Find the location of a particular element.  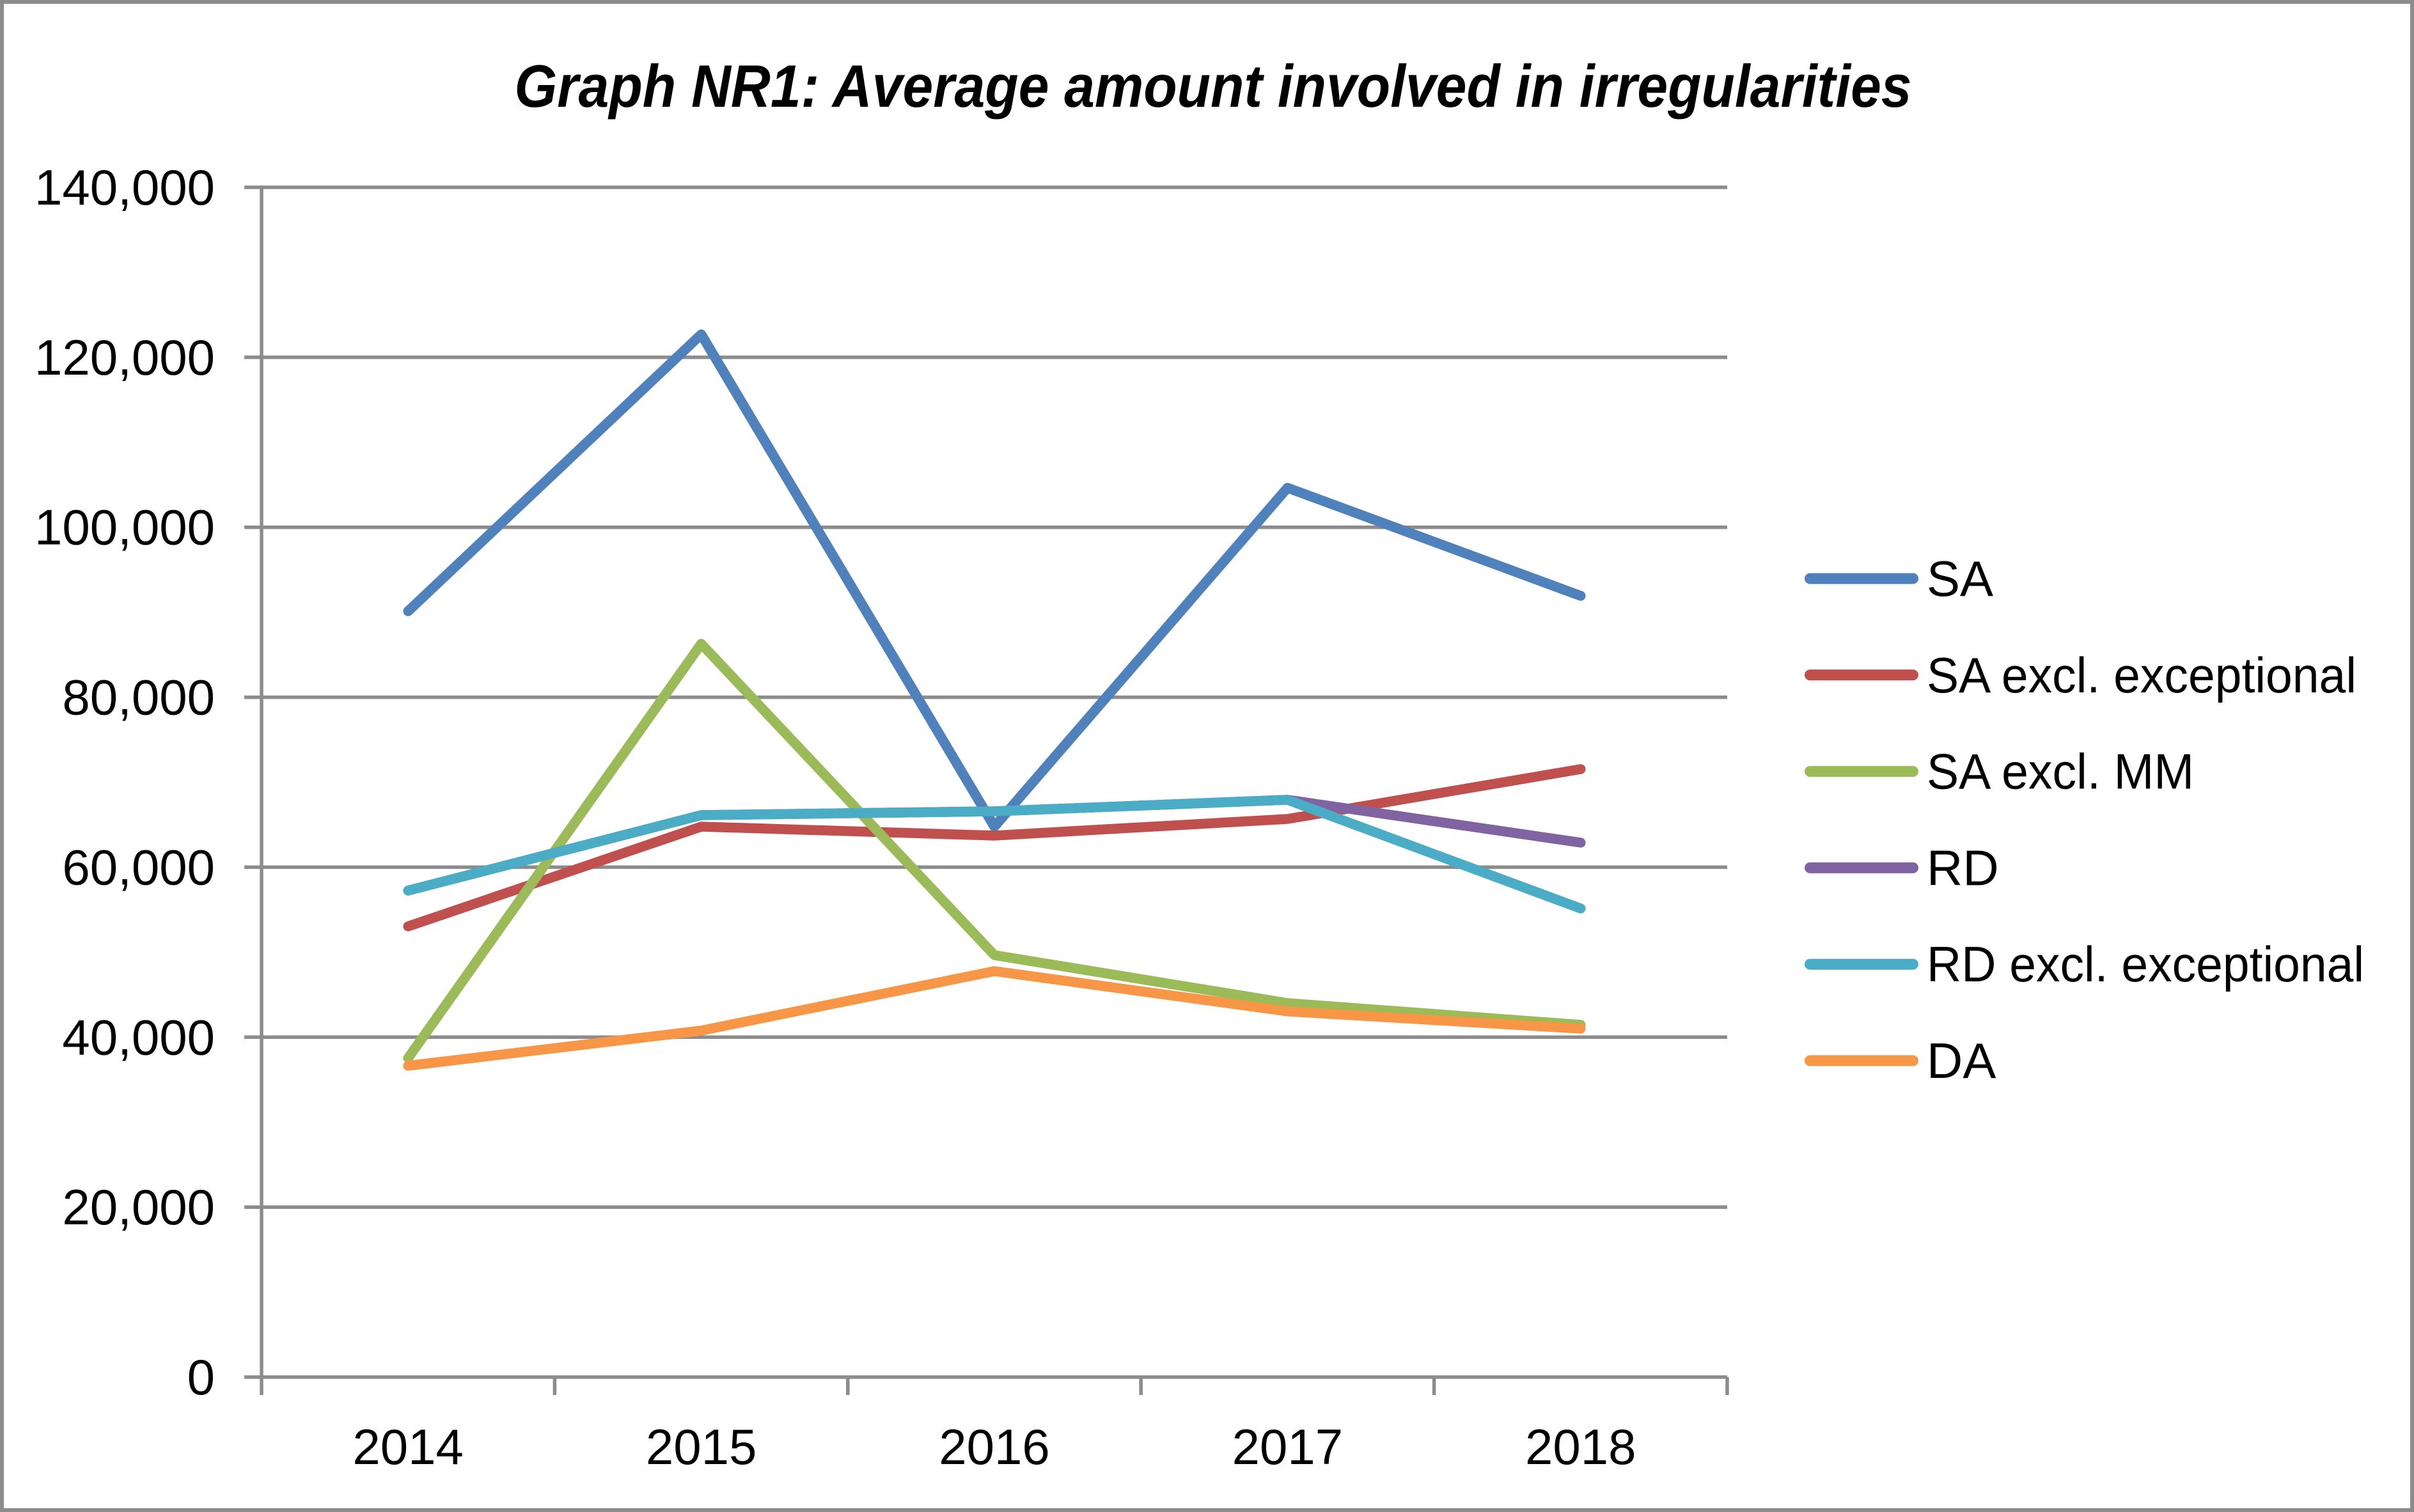

svg-text: 120,000 is located at coordinates (125, 357).